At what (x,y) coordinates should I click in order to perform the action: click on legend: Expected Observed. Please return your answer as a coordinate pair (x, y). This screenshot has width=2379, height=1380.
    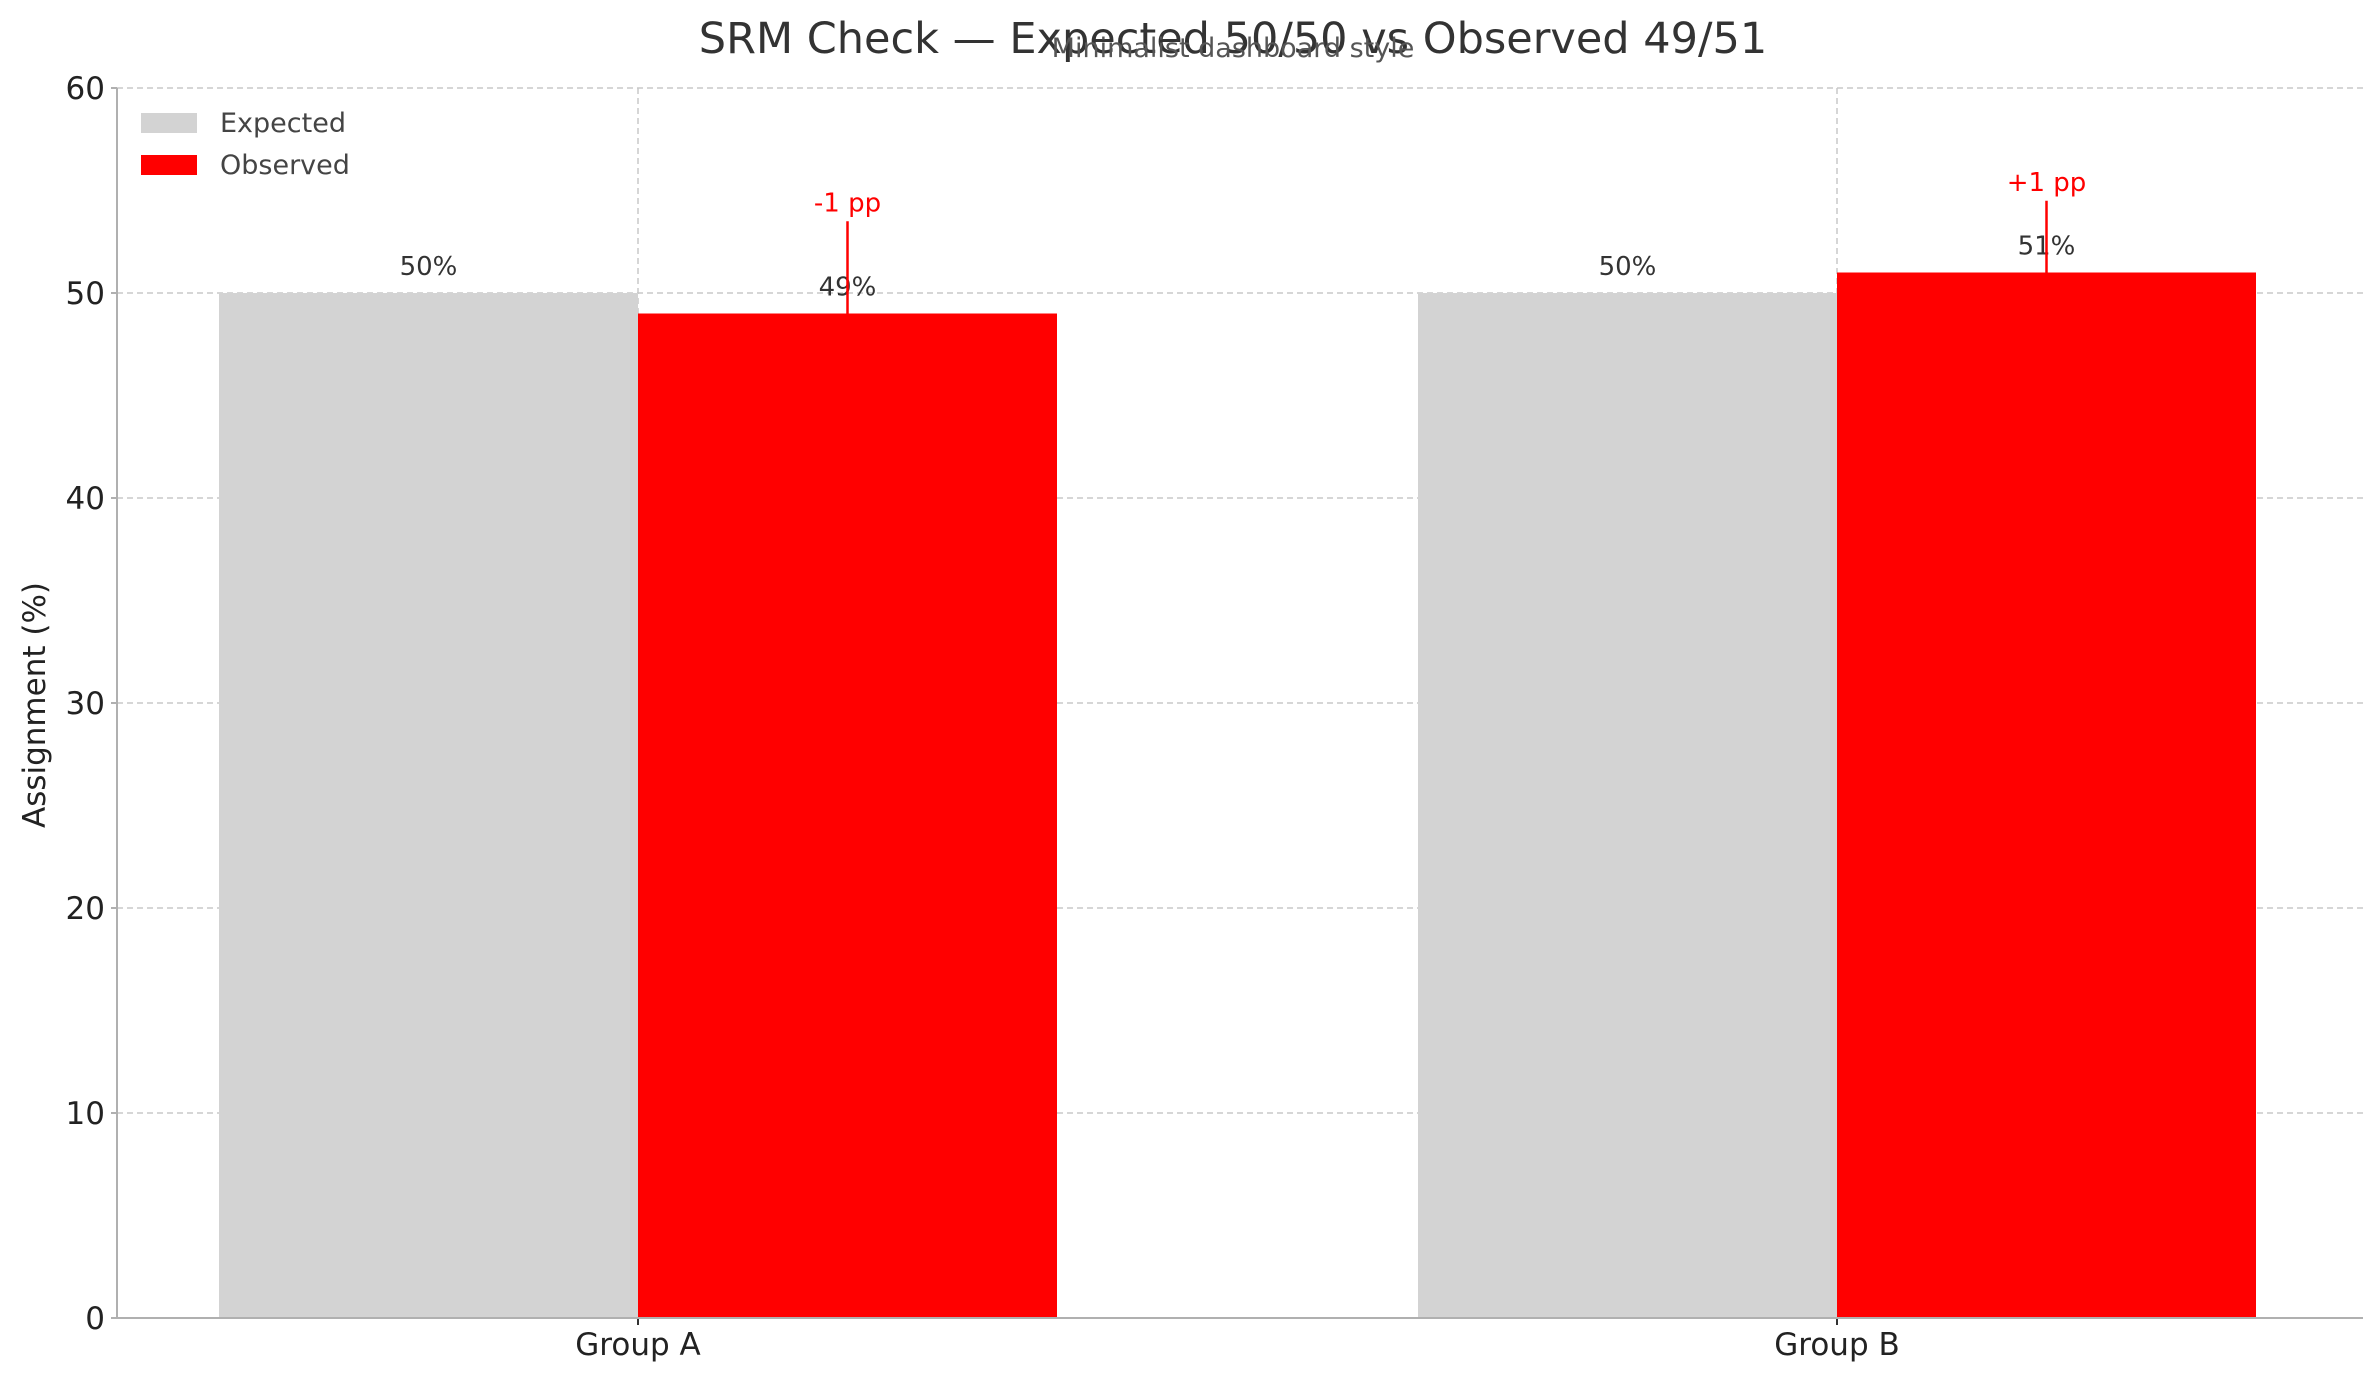
    Looking at the image, I should click on (245, 144).